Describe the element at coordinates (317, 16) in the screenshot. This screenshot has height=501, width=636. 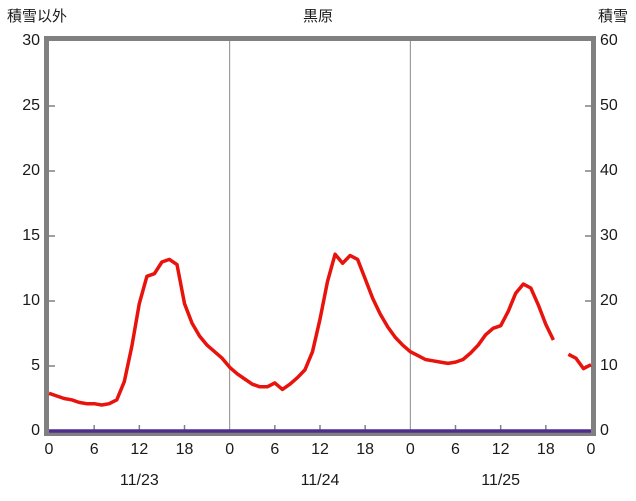
I see `chart-title: 黒原` at that location.